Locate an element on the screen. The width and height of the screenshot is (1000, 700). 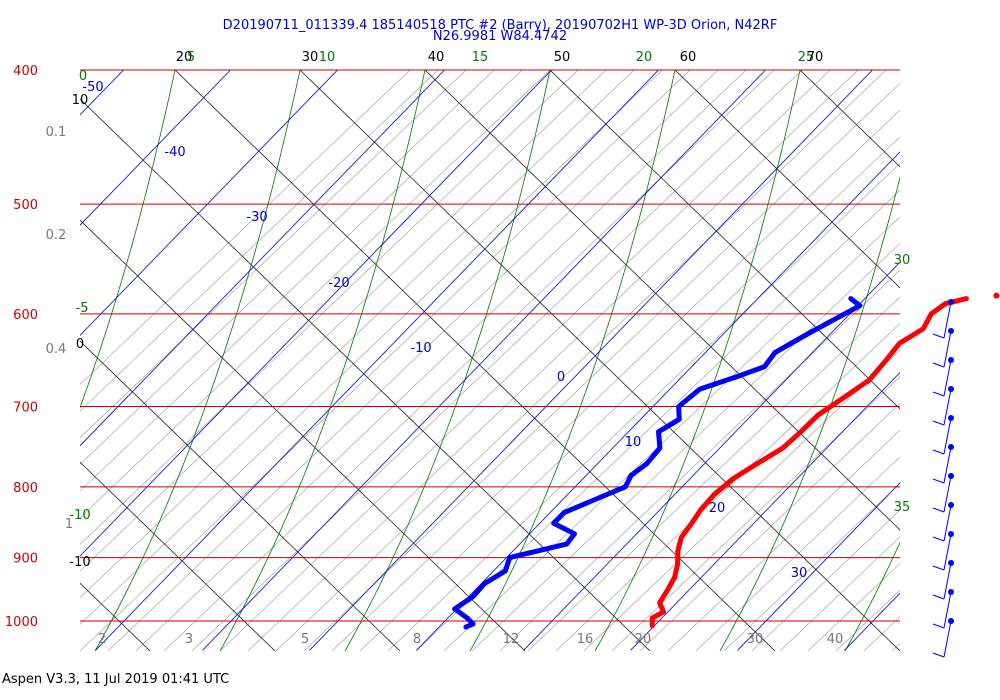
mixing-ratio-label: 20 is located at coordinates (643, 639).